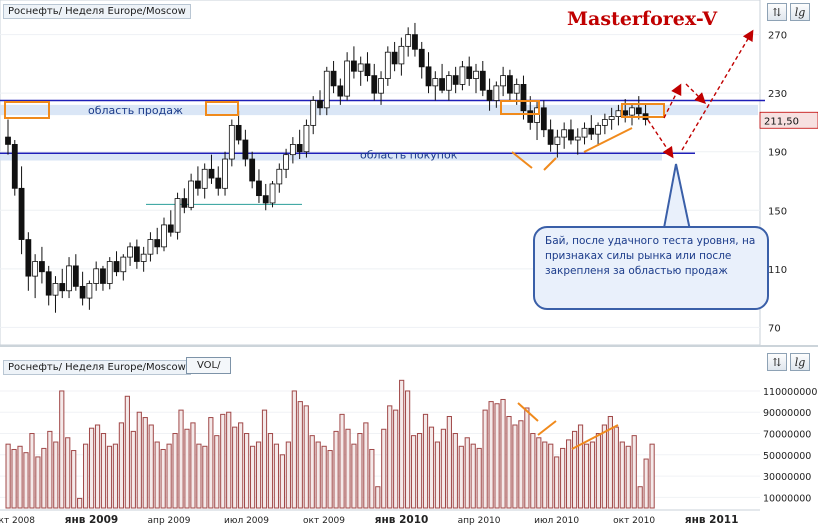 This screenshot has width=818, height=531. Describe the element at coordinates (556, 521) in the screenshot. I see `x-tick-label: июл 2010` at that location.